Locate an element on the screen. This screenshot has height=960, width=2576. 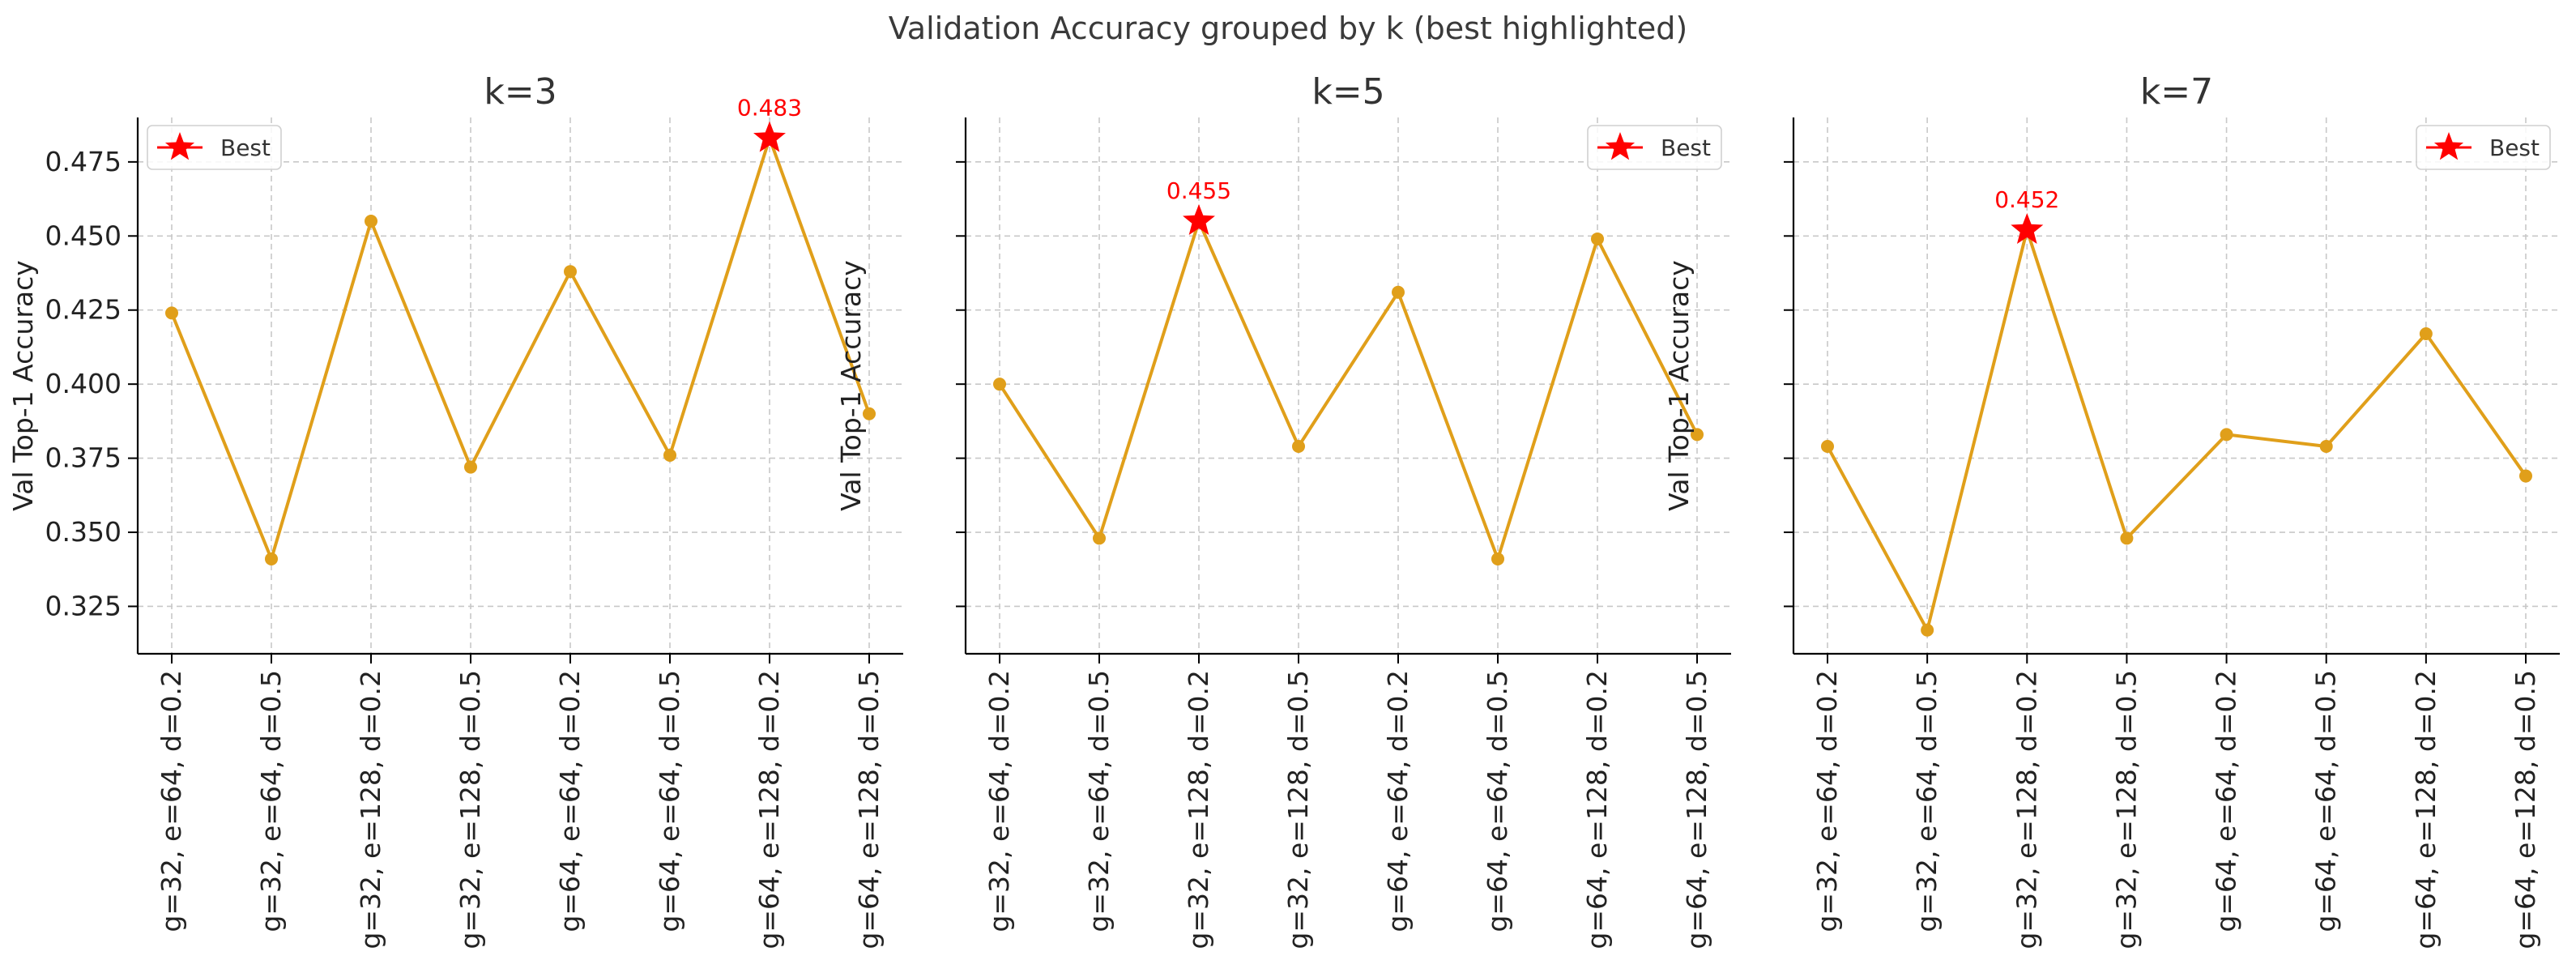
y-tick-label: 0.350 is located at coordinates (84, 532).